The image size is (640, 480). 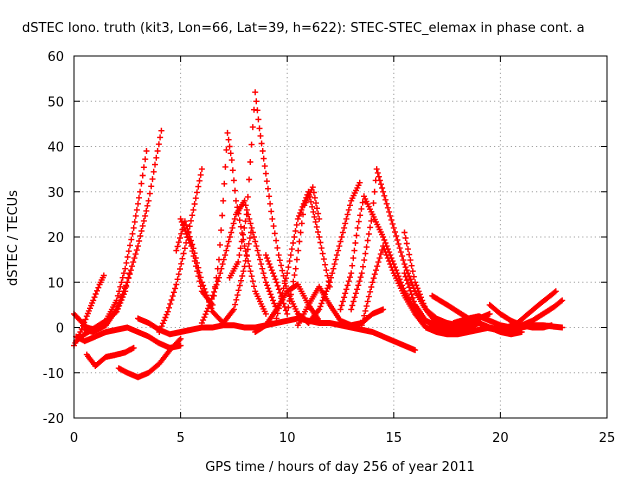 I want to click on y-tick-label: 10, so click(x=55, y=283).